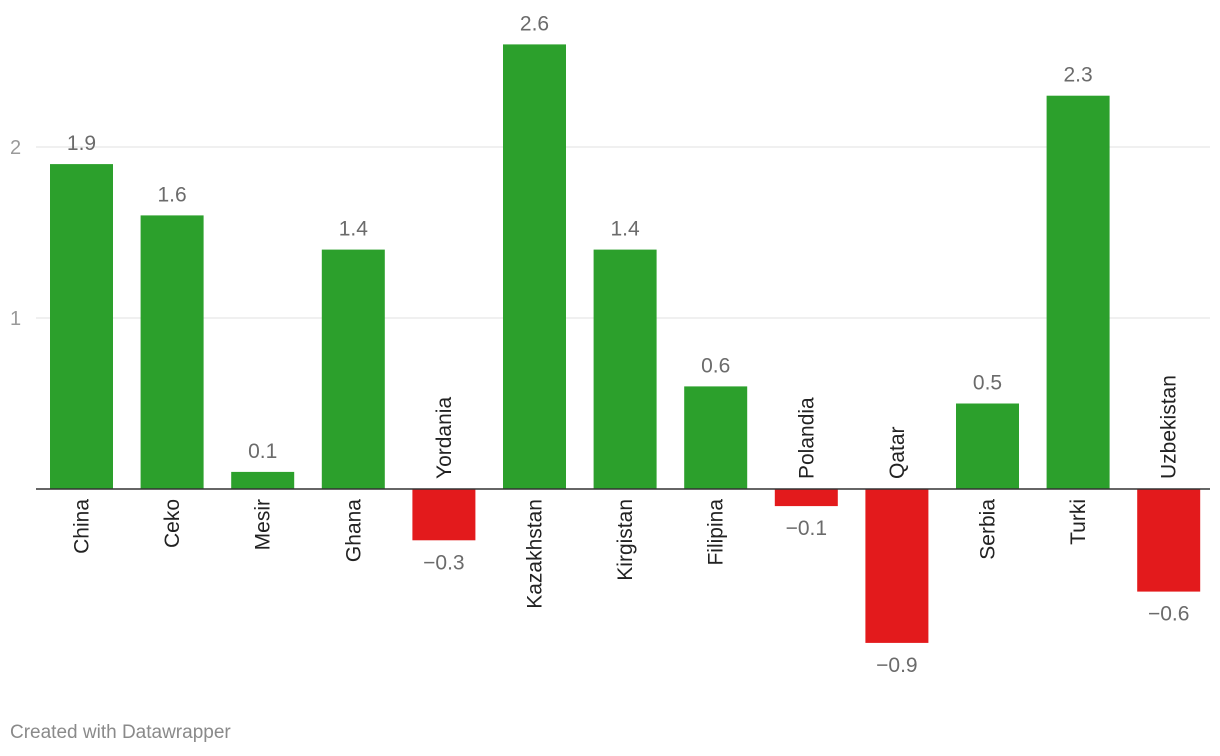 Image resolution: width=1220 pixels, height=756 pixels. Describe the element at coordinates (896, 665) in the screenshot. I see `value-label-qatar: −0.9` at that location.